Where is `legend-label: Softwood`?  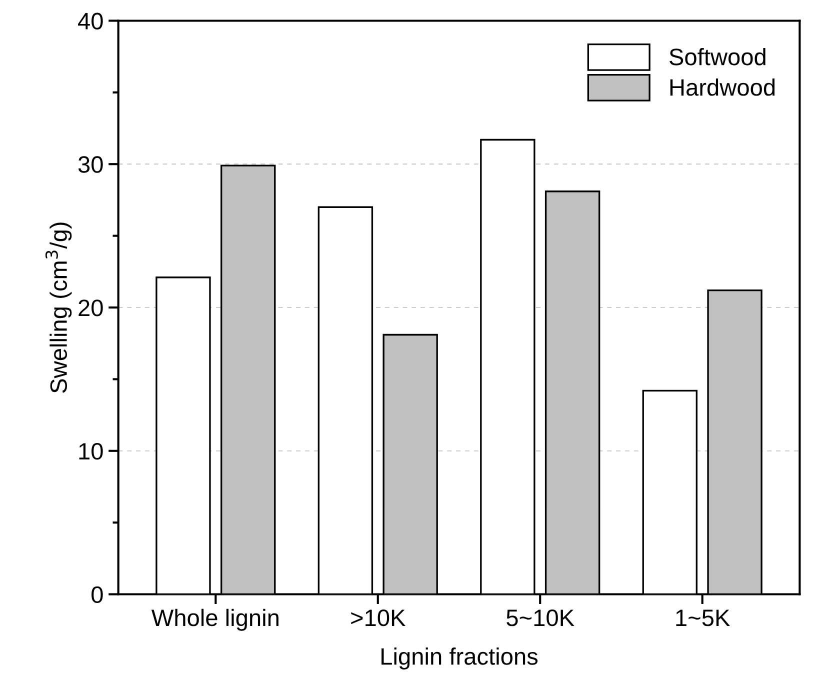
legend-label: Softwood is located at coordinates (718, 57).